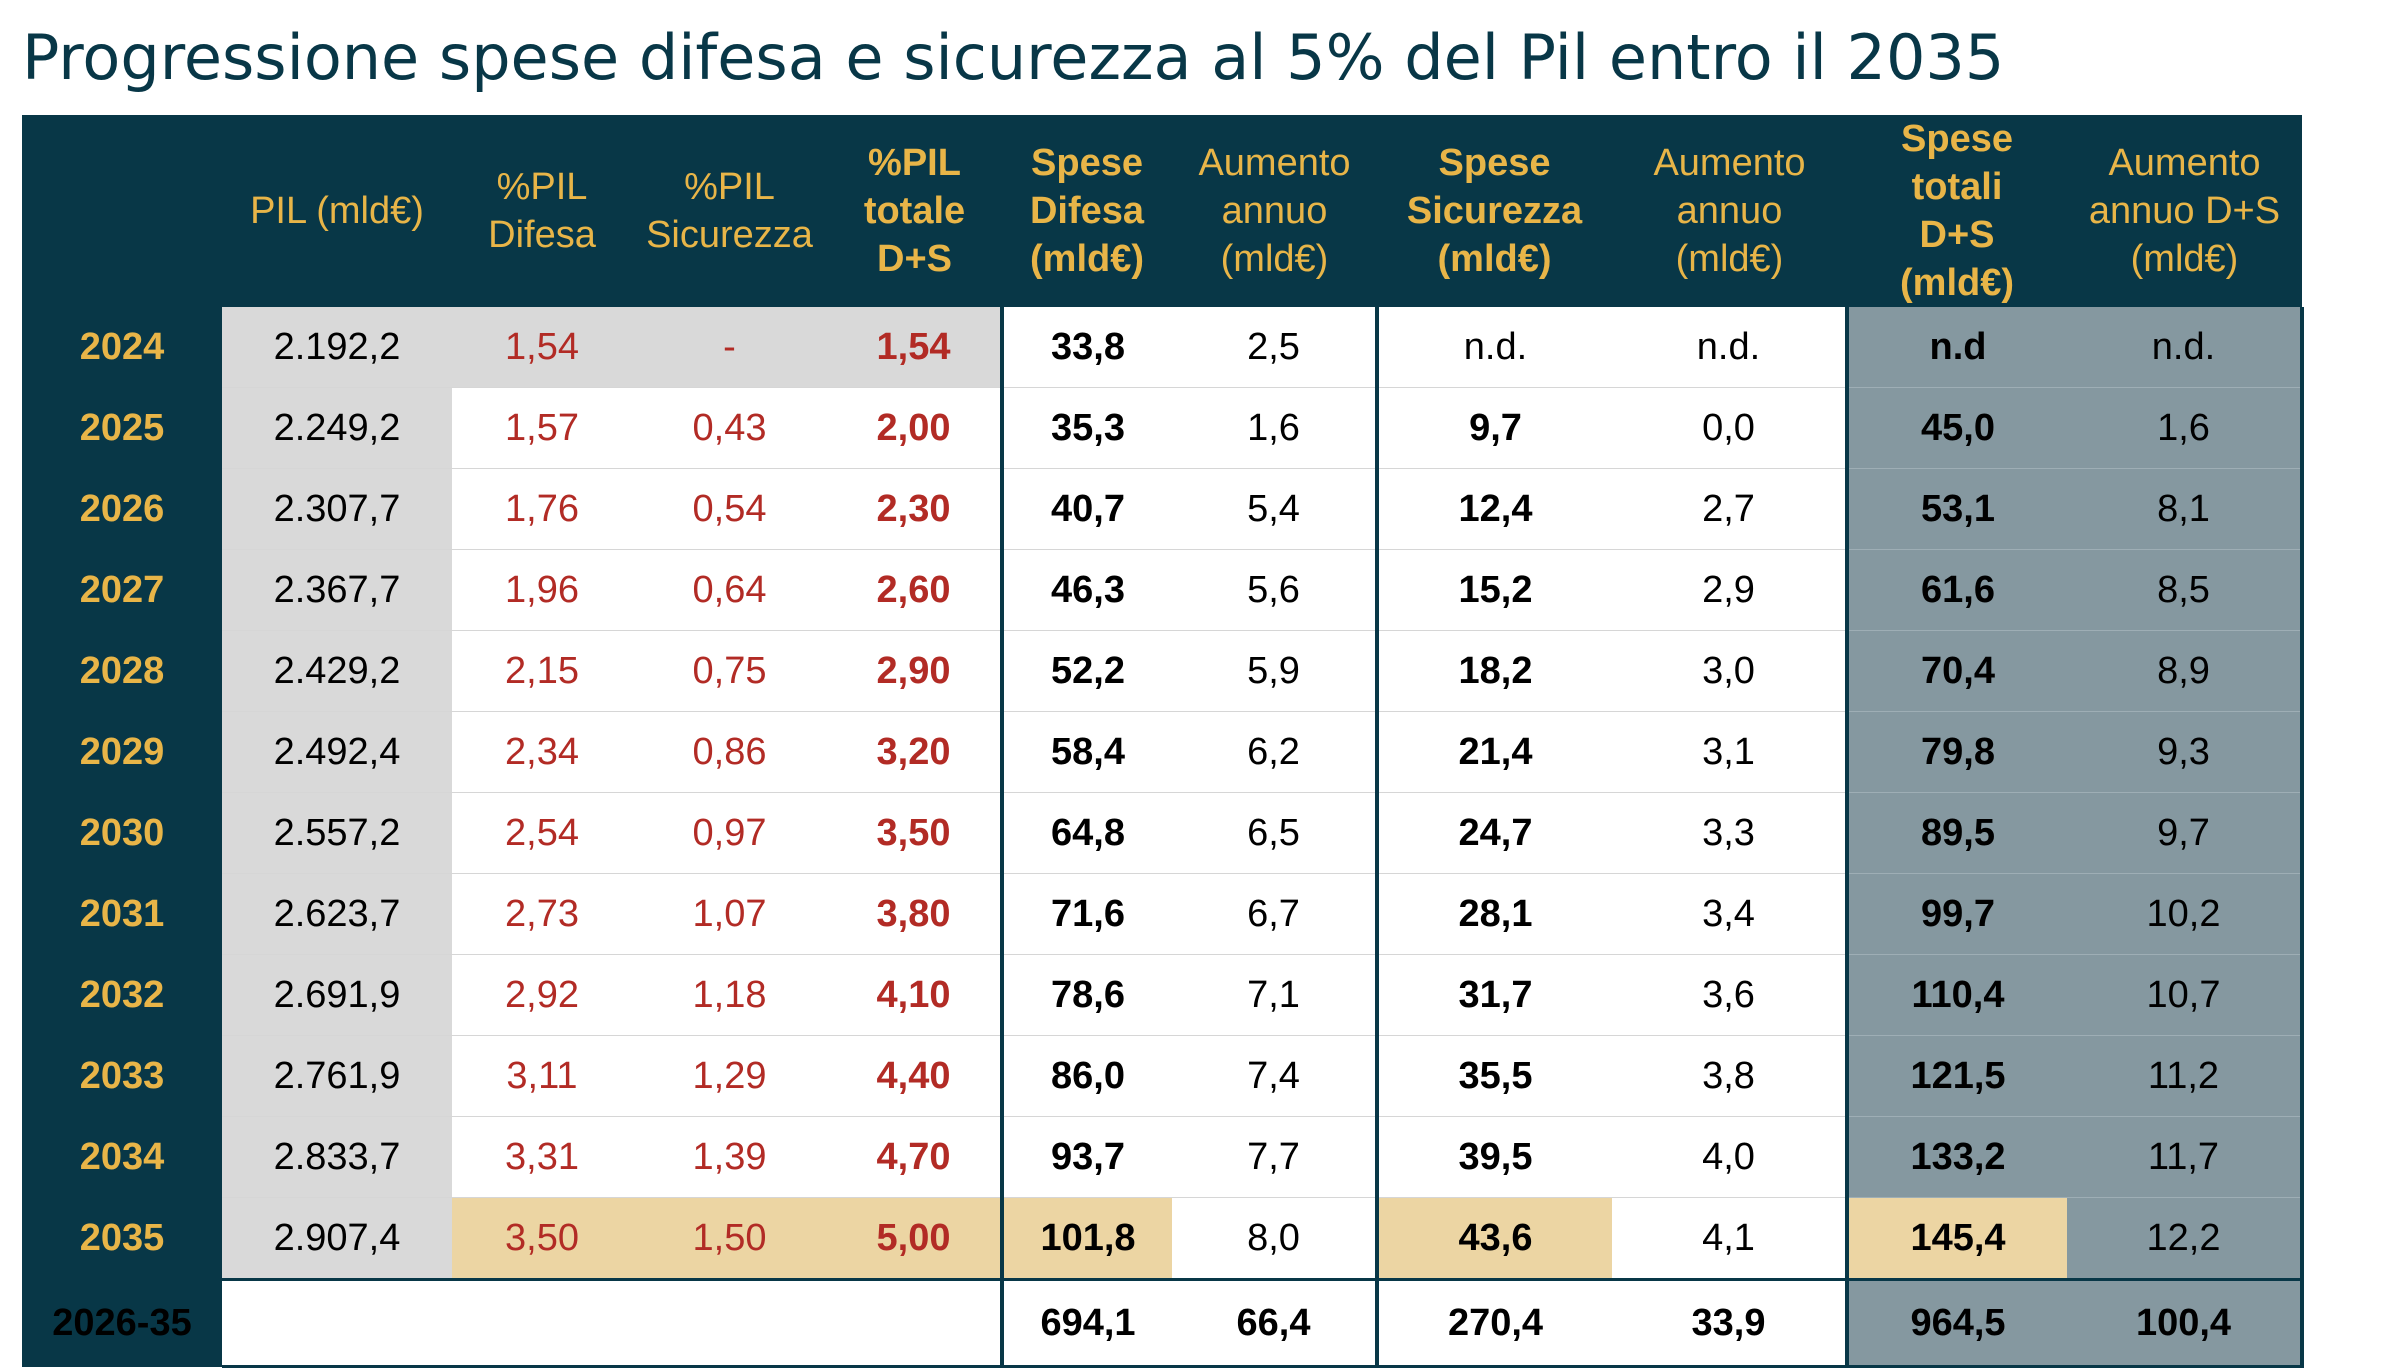 The image size is (2386, 1368). I want to click on aumento-totale-cell: 11,7, so click(2185, 1157).